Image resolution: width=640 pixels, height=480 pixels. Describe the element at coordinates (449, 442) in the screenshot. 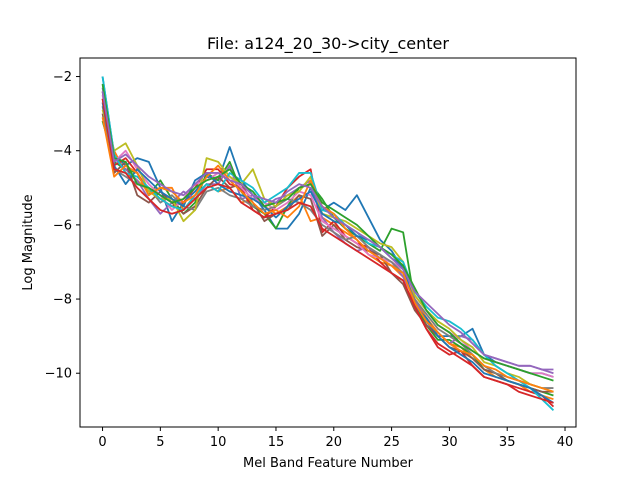

I see `x-tick-label: 30` at that location.